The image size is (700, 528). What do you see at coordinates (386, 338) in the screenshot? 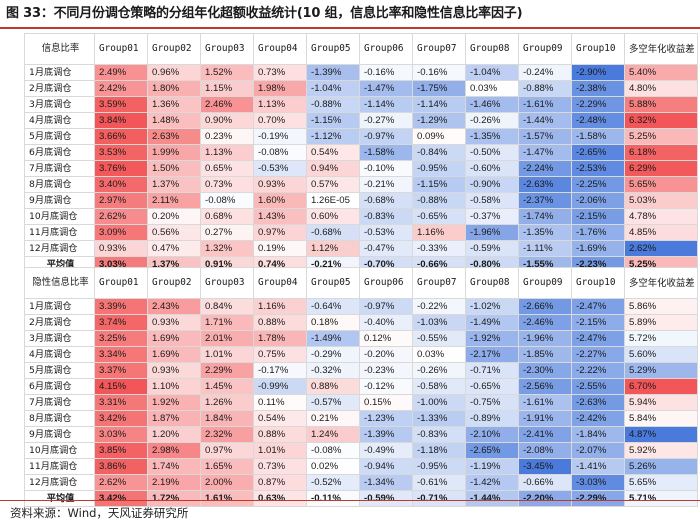
I see `value-cell: 0.12%` at bounding box center [386, 338].